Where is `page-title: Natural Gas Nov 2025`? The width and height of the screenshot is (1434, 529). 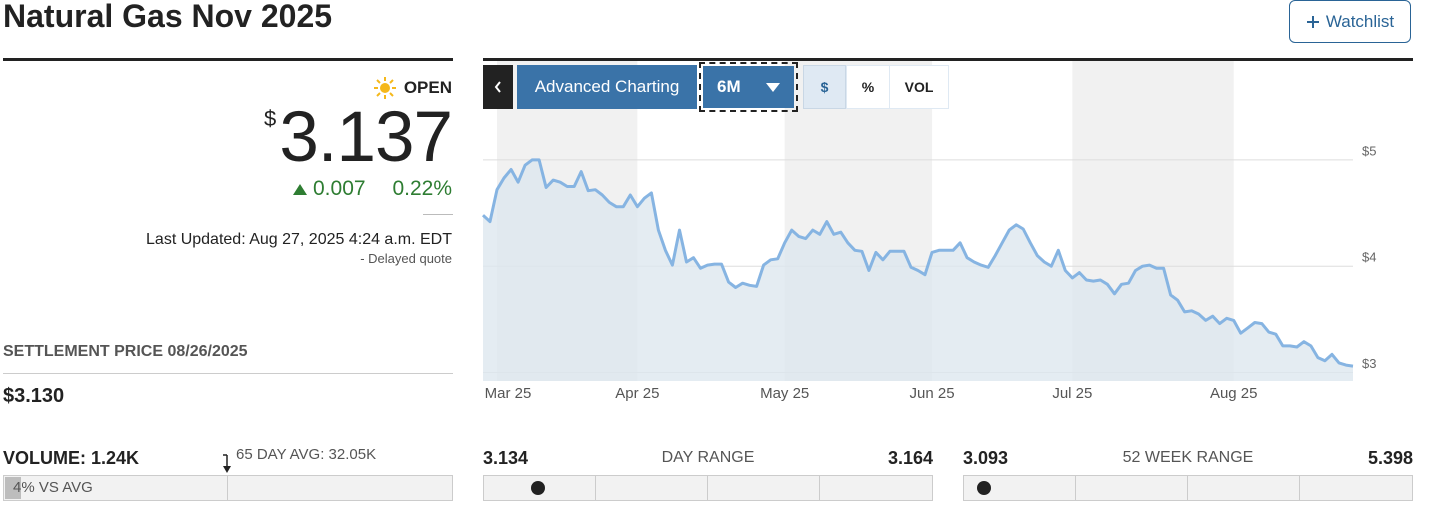
page-title: Natural Gas Nov 2025 is located at coordinates (168, 17).